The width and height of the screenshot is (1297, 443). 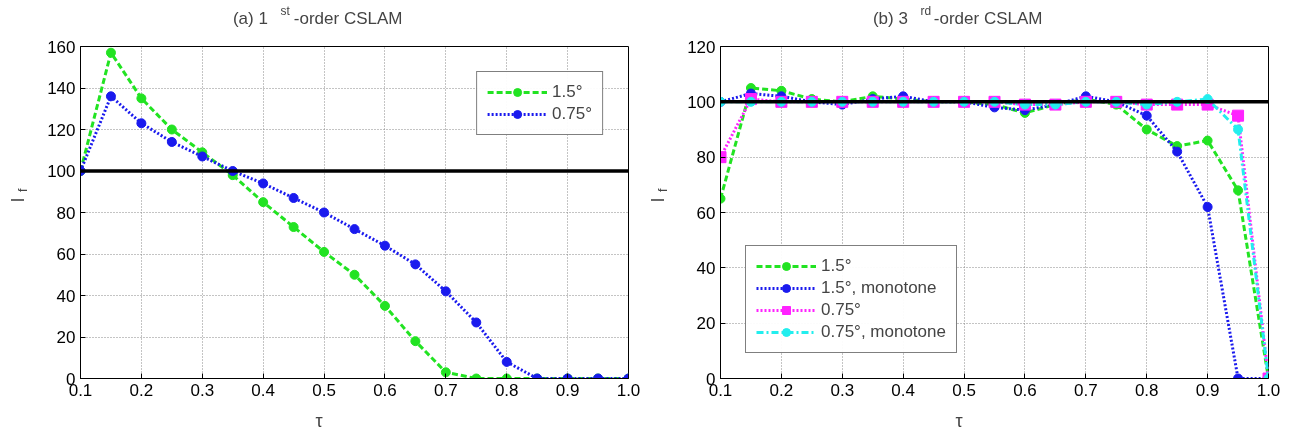 What do you see at coordinates (883, 332) in the screenshot?
I see `legend-label: 0.75°, monotone` at bounding box center [883, 332].